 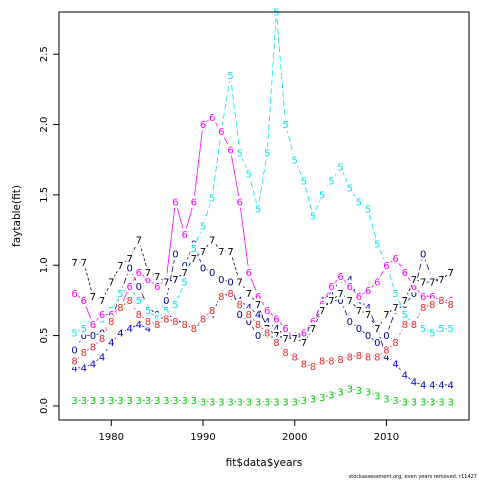 What do you see at coordinates (111, 322) in the screenshot?
I see `point-8-1980: 8` at bounding box center [111, 322].